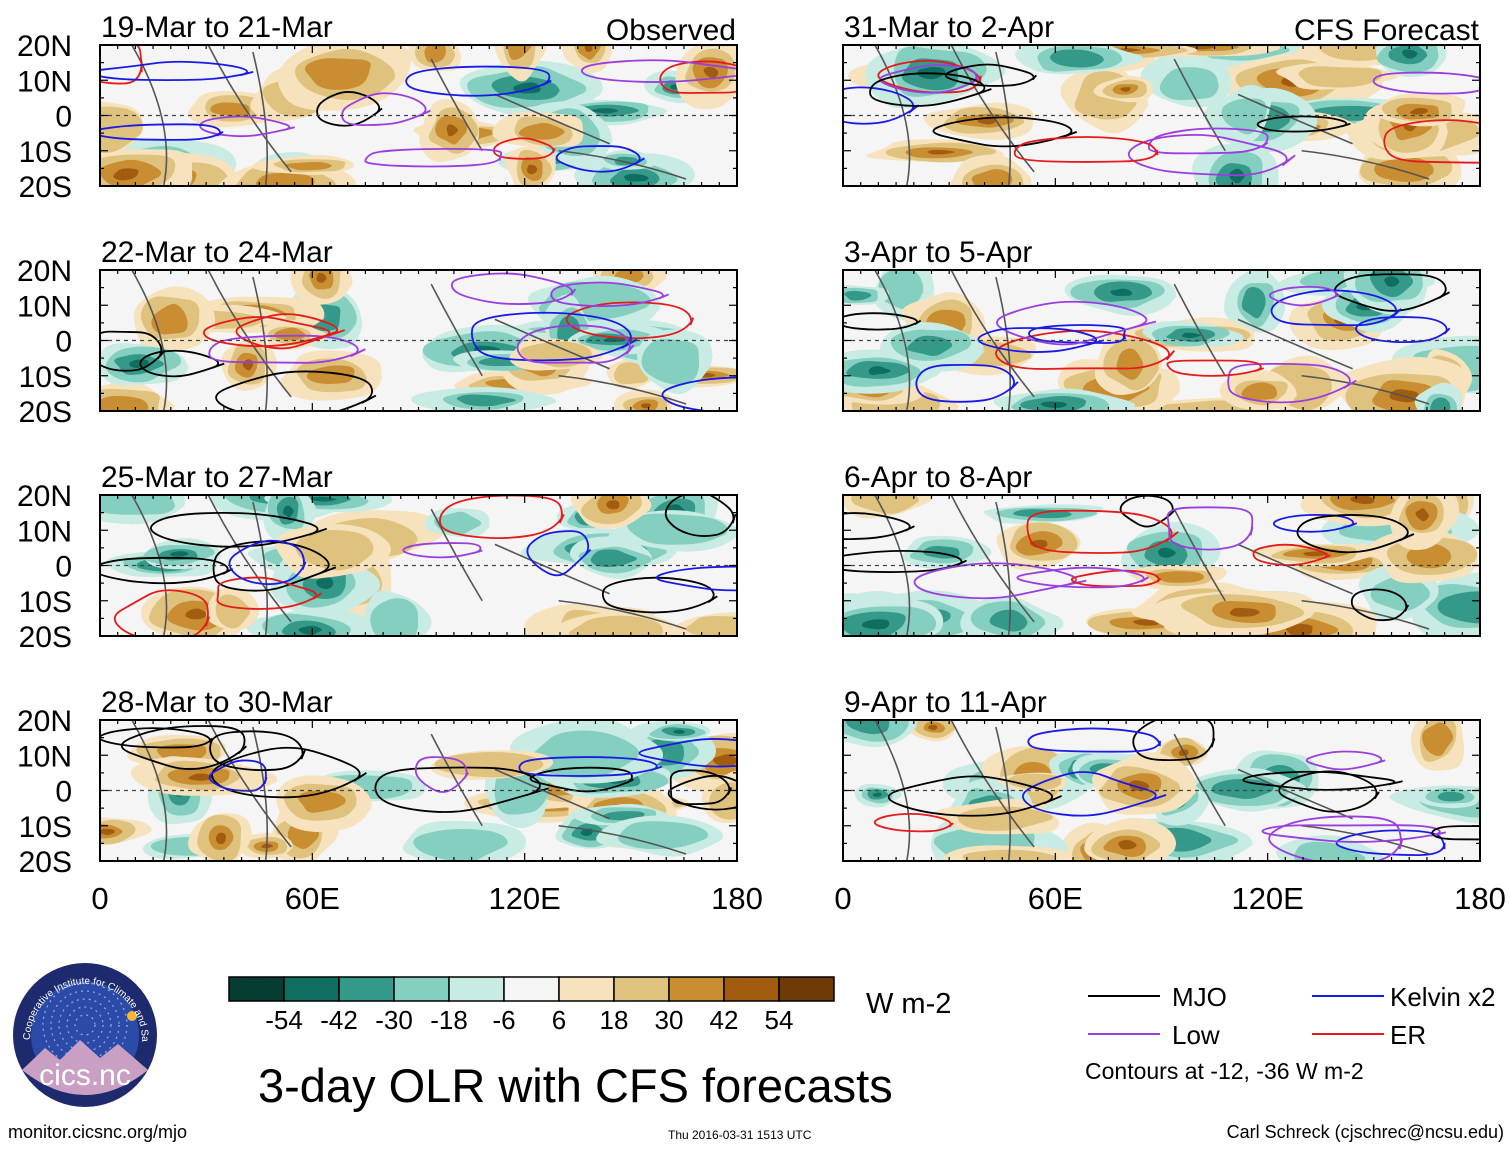  What do you see at coordinates (45, 827) in the screenshot?
I see `lat-tick-label: 10S` at bounding box center [45, 827].